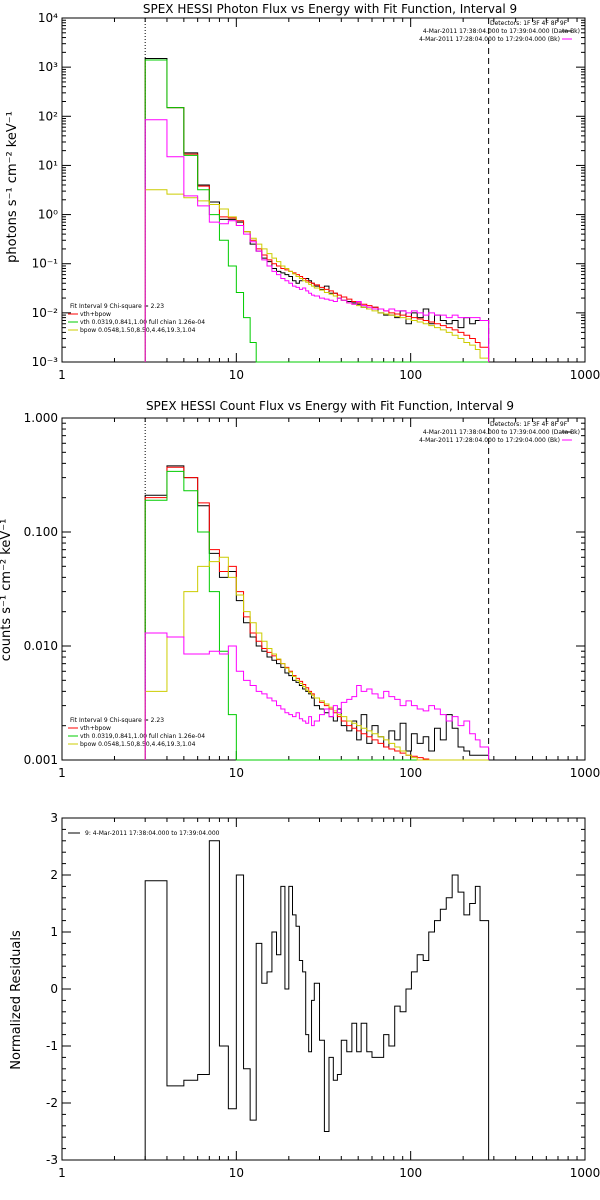 The image size is (600, 1200). What do you see at coordinates (41, 532) in the screenshot?
I see `y-tick-label: 0.100` at bounding box center [41, 532].